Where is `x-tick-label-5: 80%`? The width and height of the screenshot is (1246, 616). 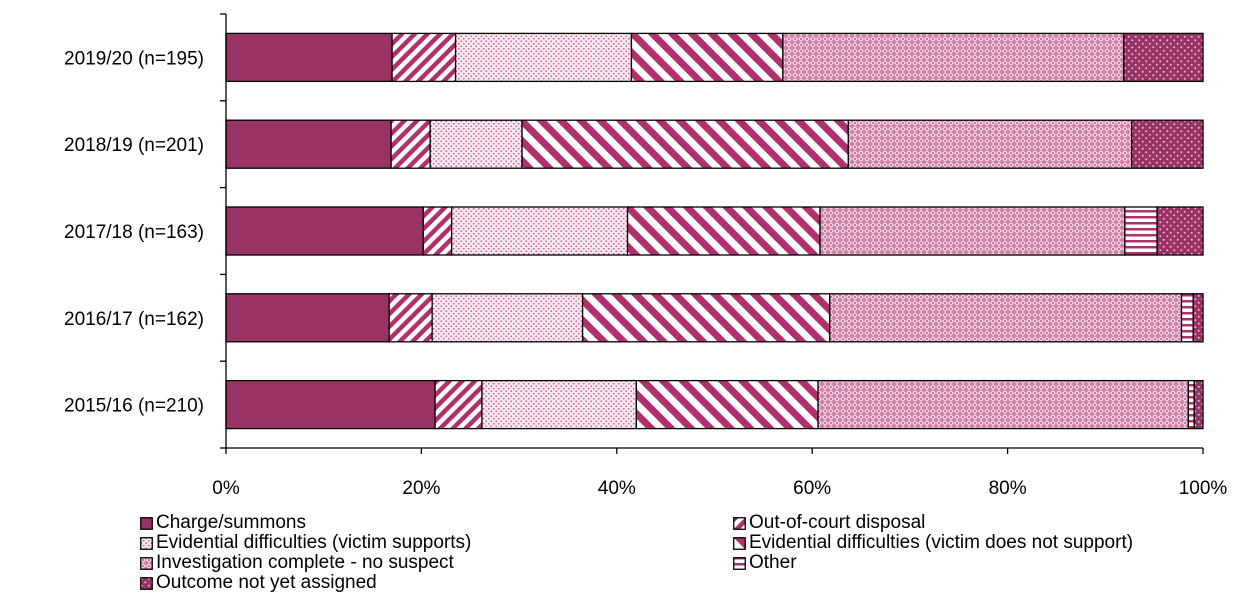
x-tick-label-5: 80% is located at coordinates (1008, 488).